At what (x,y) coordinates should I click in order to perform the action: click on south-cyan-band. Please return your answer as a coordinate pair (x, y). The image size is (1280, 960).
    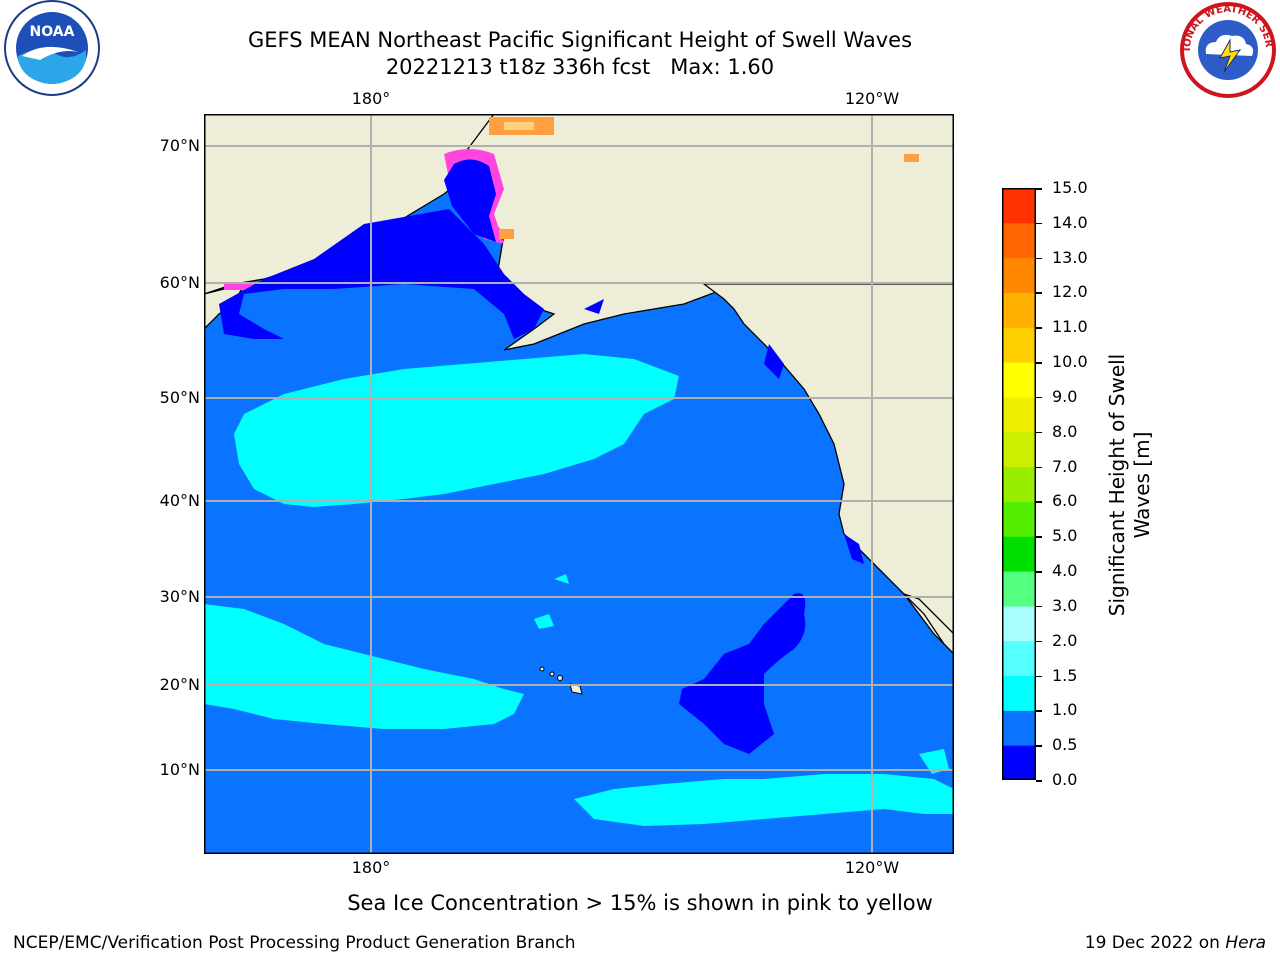
    Looking at the image, I should click on (764, 800).